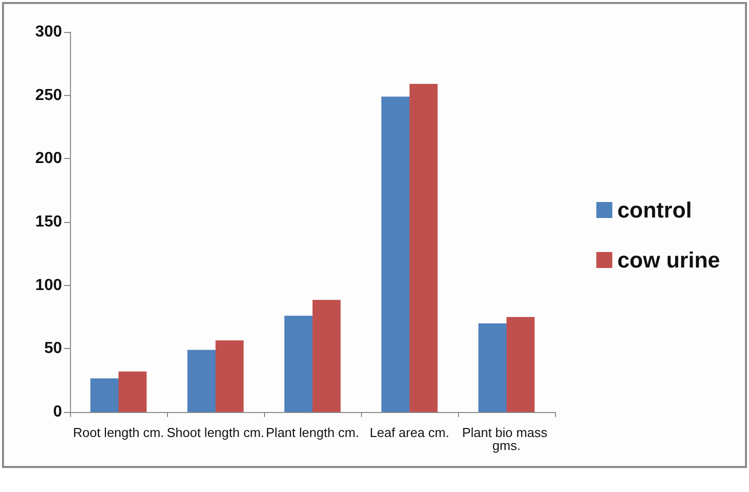 This screenshot has height=492, width=749. What do you see at coordinates (668, 260) in the screenshot?
I see `legend-label: cow urine` at bounding box center [668, 260].